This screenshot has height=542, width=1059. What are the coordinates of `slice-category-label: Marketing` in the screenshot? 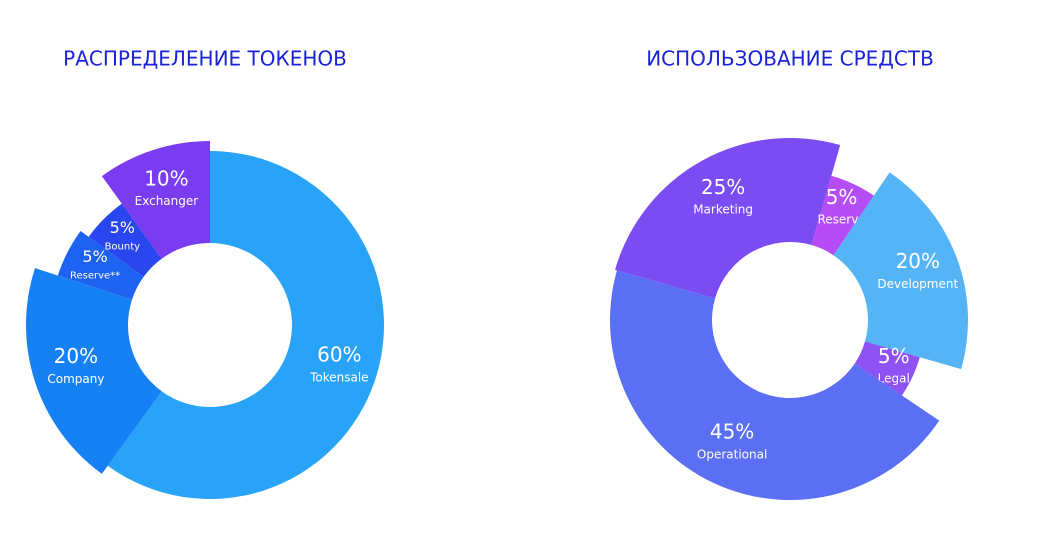 It's located at (723, 210).